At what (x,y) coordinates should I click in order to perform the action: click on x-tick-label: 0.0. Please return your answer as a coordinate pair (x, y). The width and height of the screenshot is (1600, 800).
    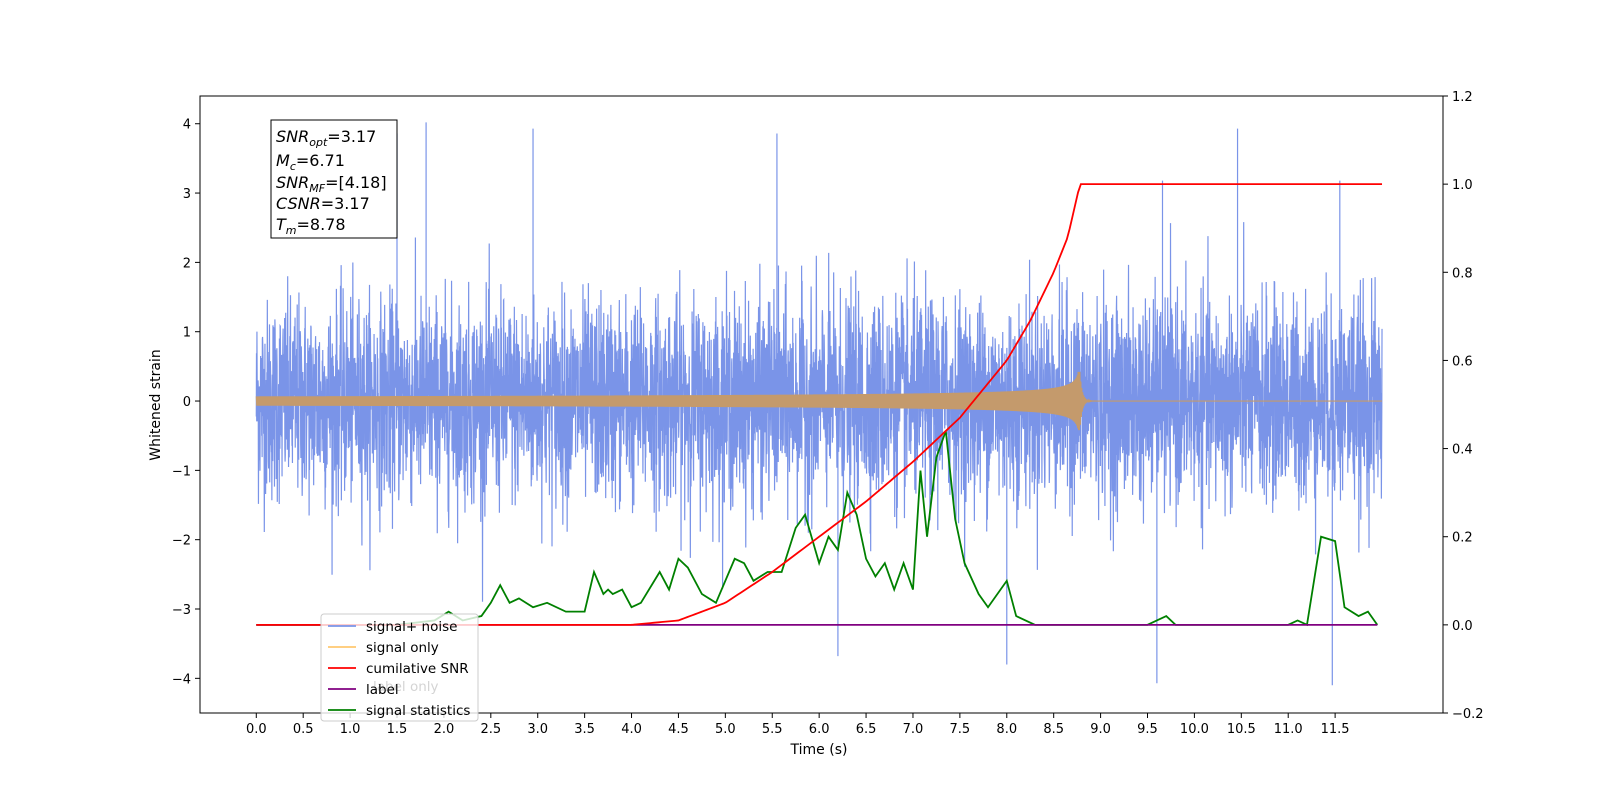
    Looking at the image, I should click on (256, 729).